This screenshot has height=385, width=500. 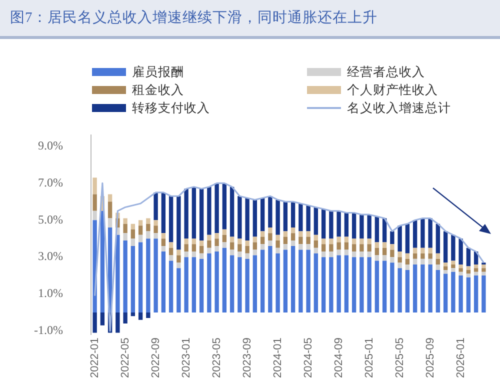 What do you see at coordinates (250, 19) in the screenshot?
I see `chart-title: 图7：居民名义总收入增速继续下滑，同时通胀还在上升` at bounding box center [250, 19].